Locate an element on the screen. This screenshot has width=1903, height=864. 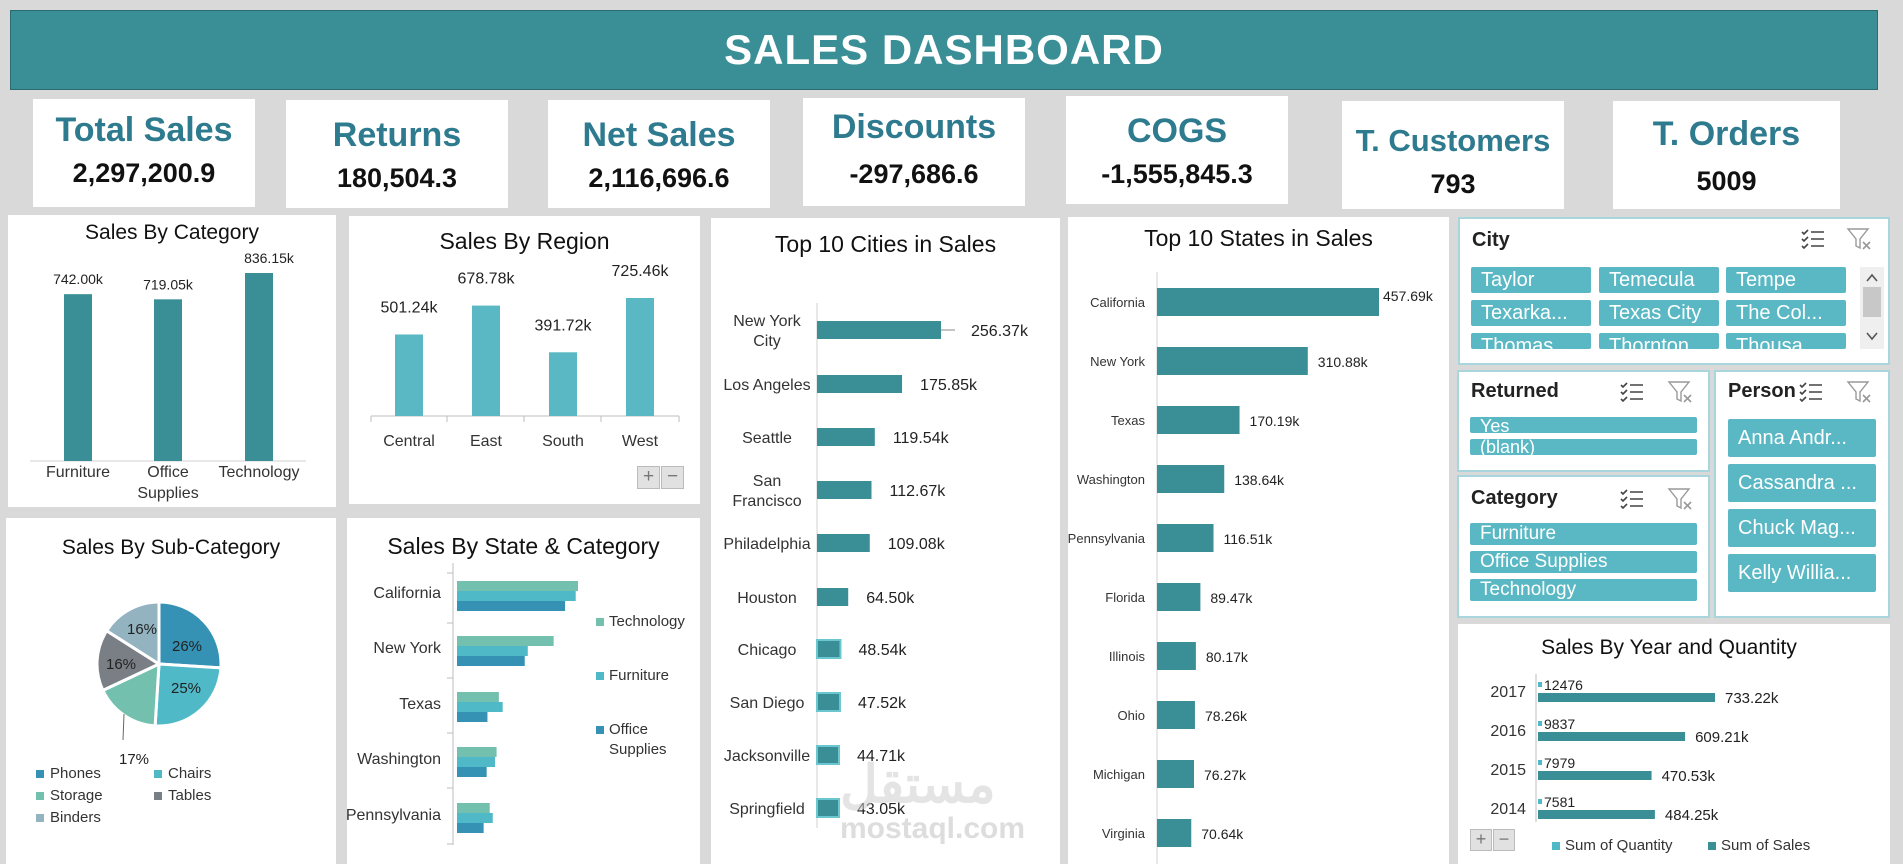
slicer-item: Office Supplies is located at coordinates (1583, 562).